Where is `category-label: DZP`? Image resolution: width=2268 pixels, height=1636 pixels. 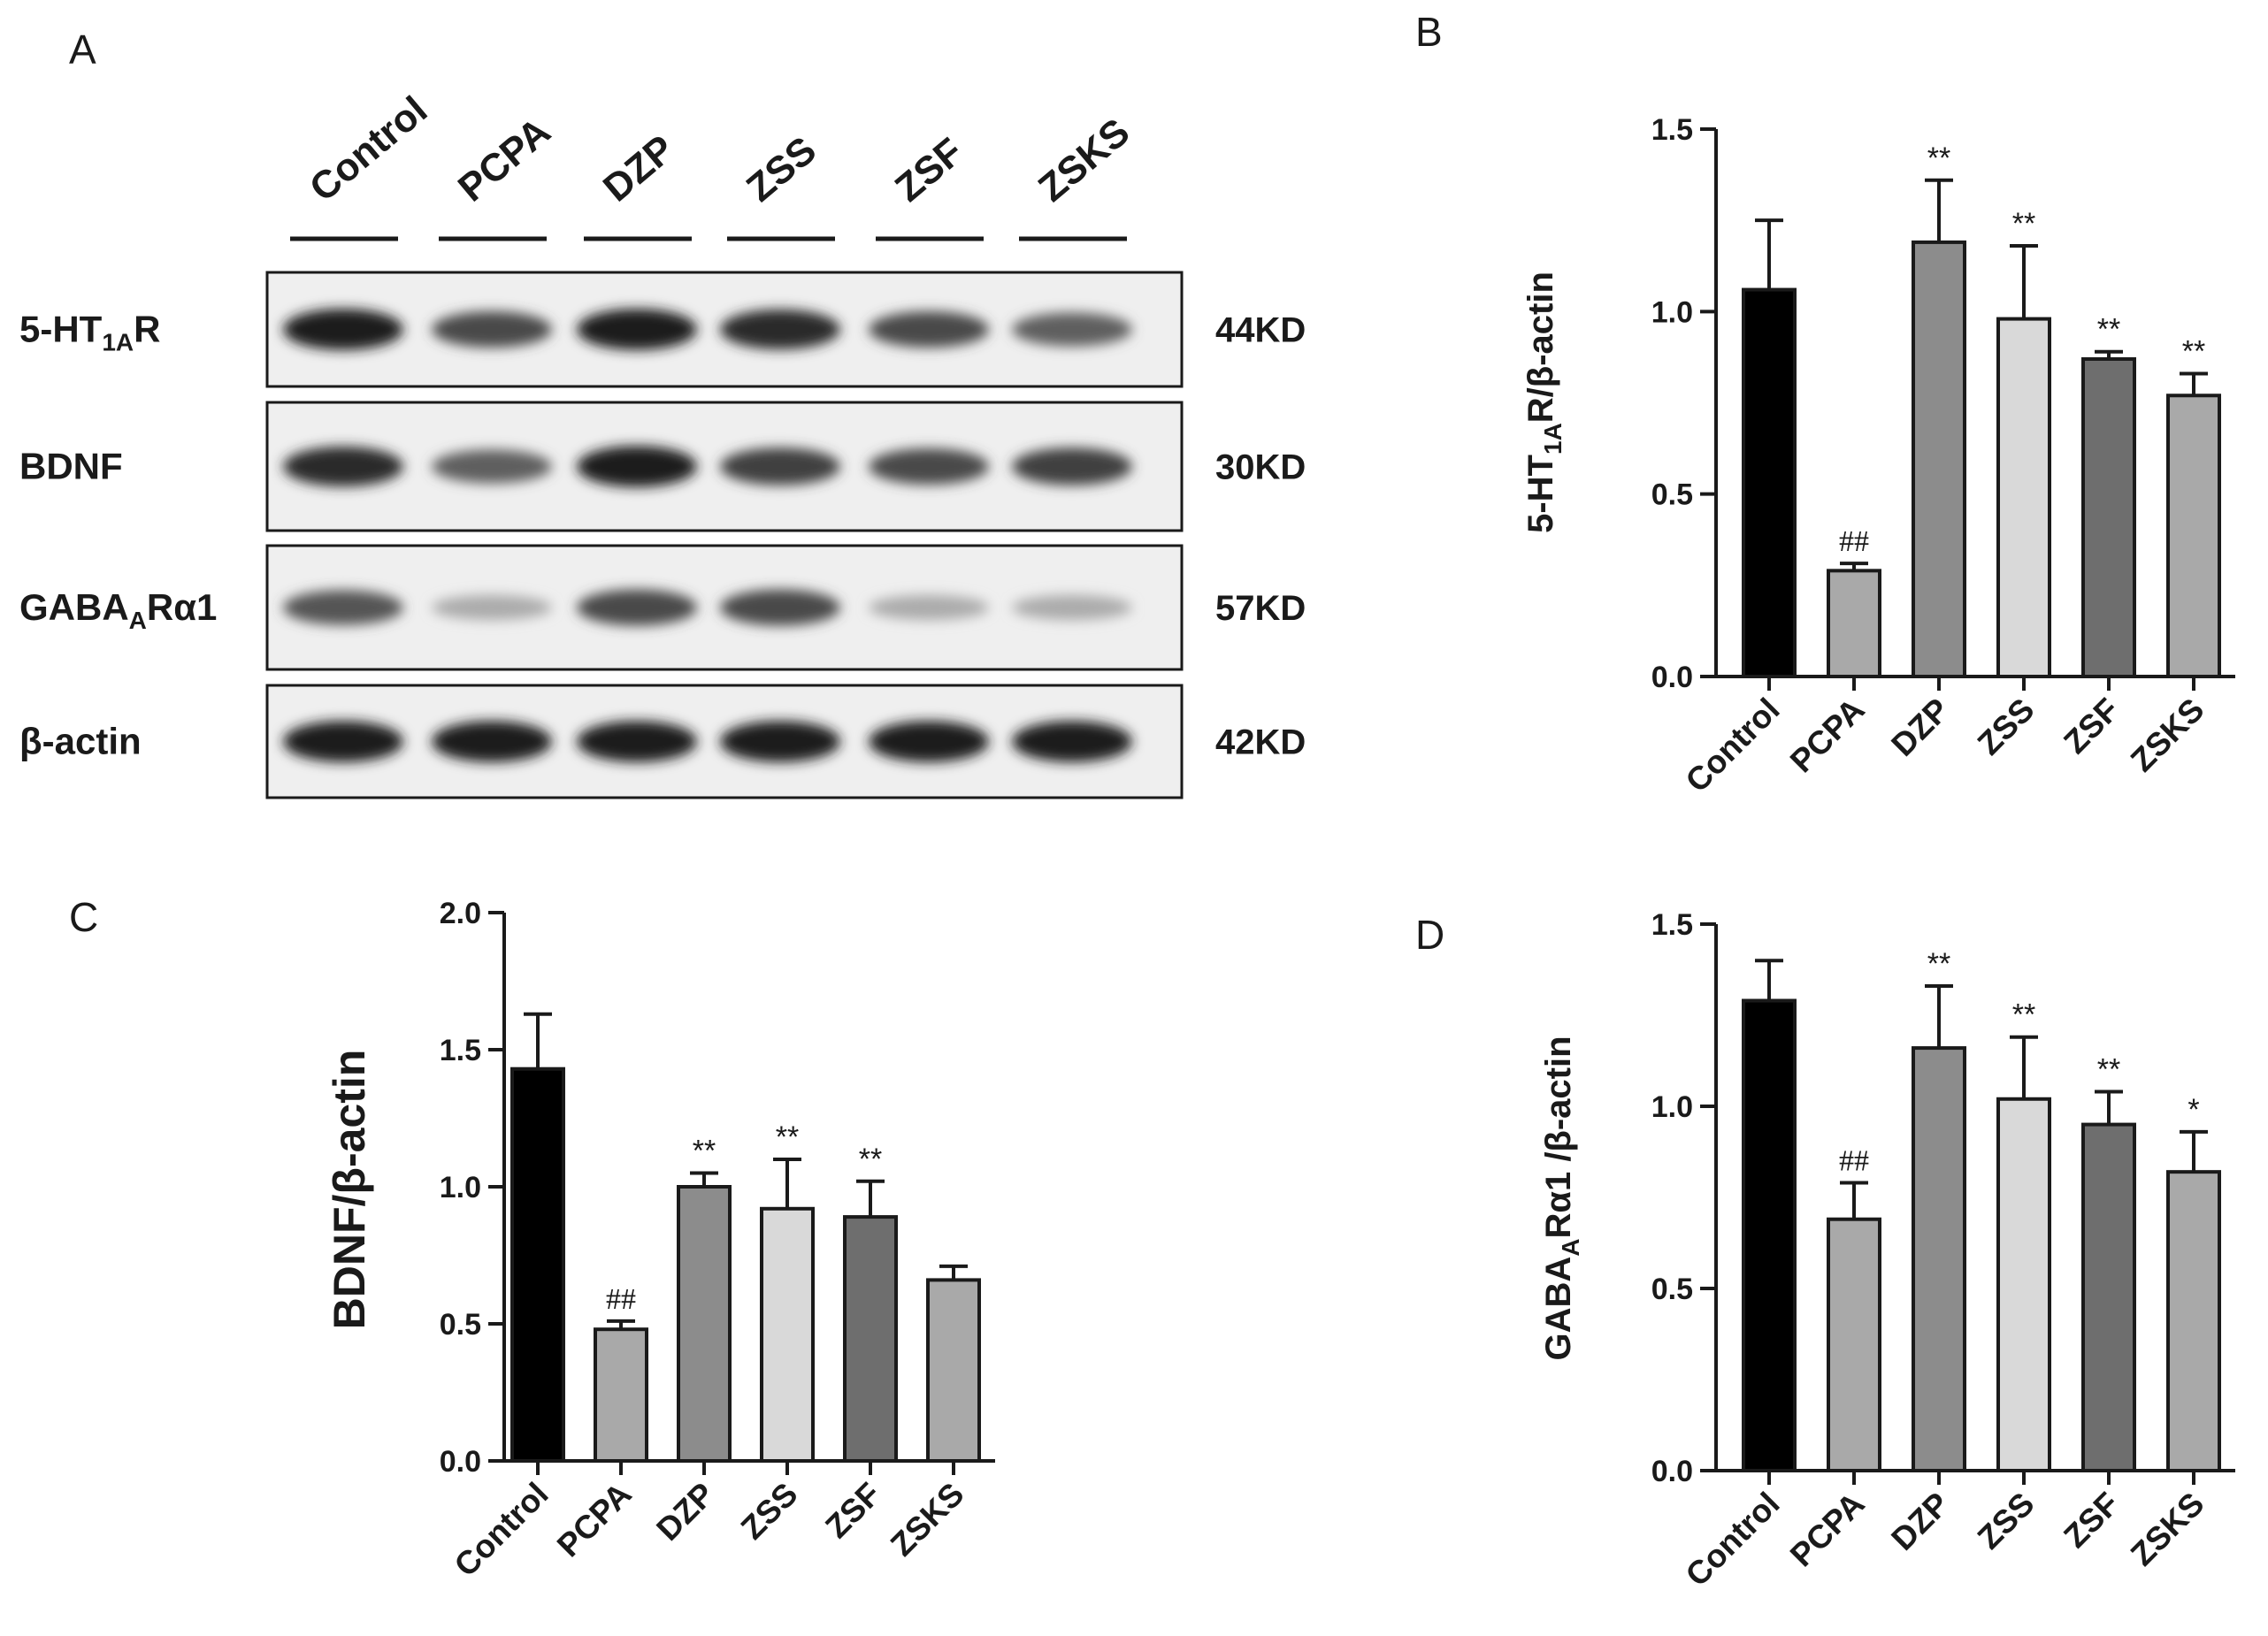 category-label: DZP is located at coordinates (1920, 727).